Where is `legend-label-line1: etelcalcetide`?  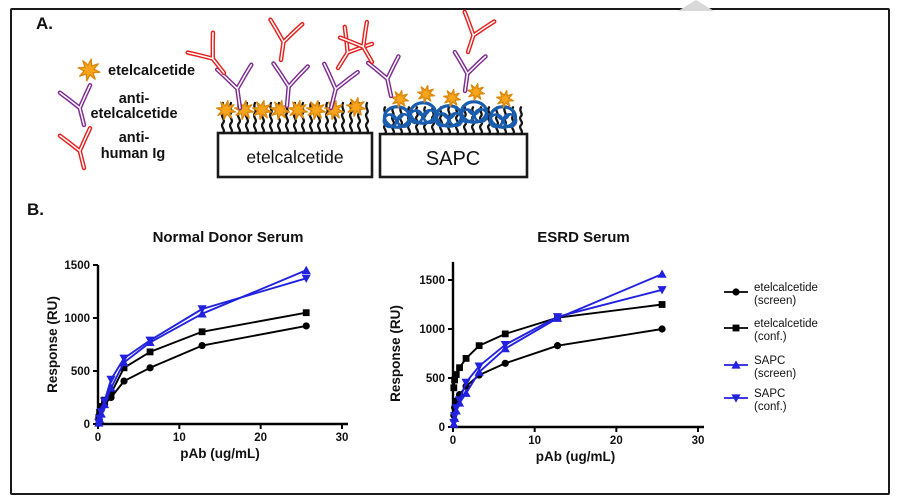
legend-label-line1: etelcalcetide is located at coordinates (786, 324).